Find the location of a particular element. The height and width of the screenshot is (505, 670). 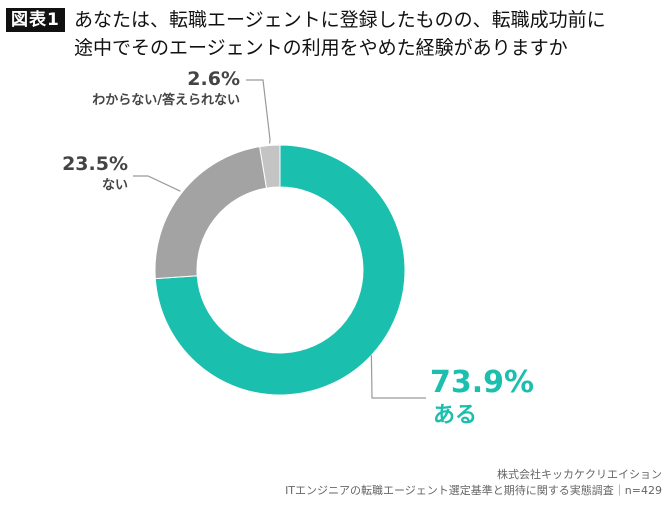

chart-title-line-1: あなたは、転職エージェントに登録したものの、転職成功前に is located at coordinates (340, 20).